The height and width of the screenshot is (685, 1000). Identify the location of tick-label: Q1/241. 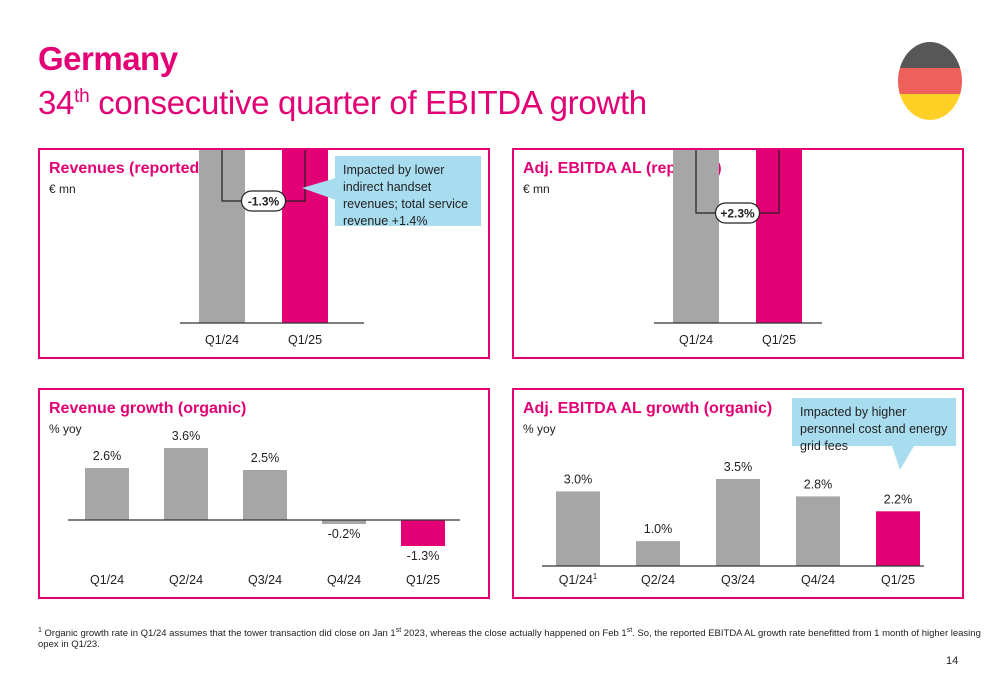
(578, 579).